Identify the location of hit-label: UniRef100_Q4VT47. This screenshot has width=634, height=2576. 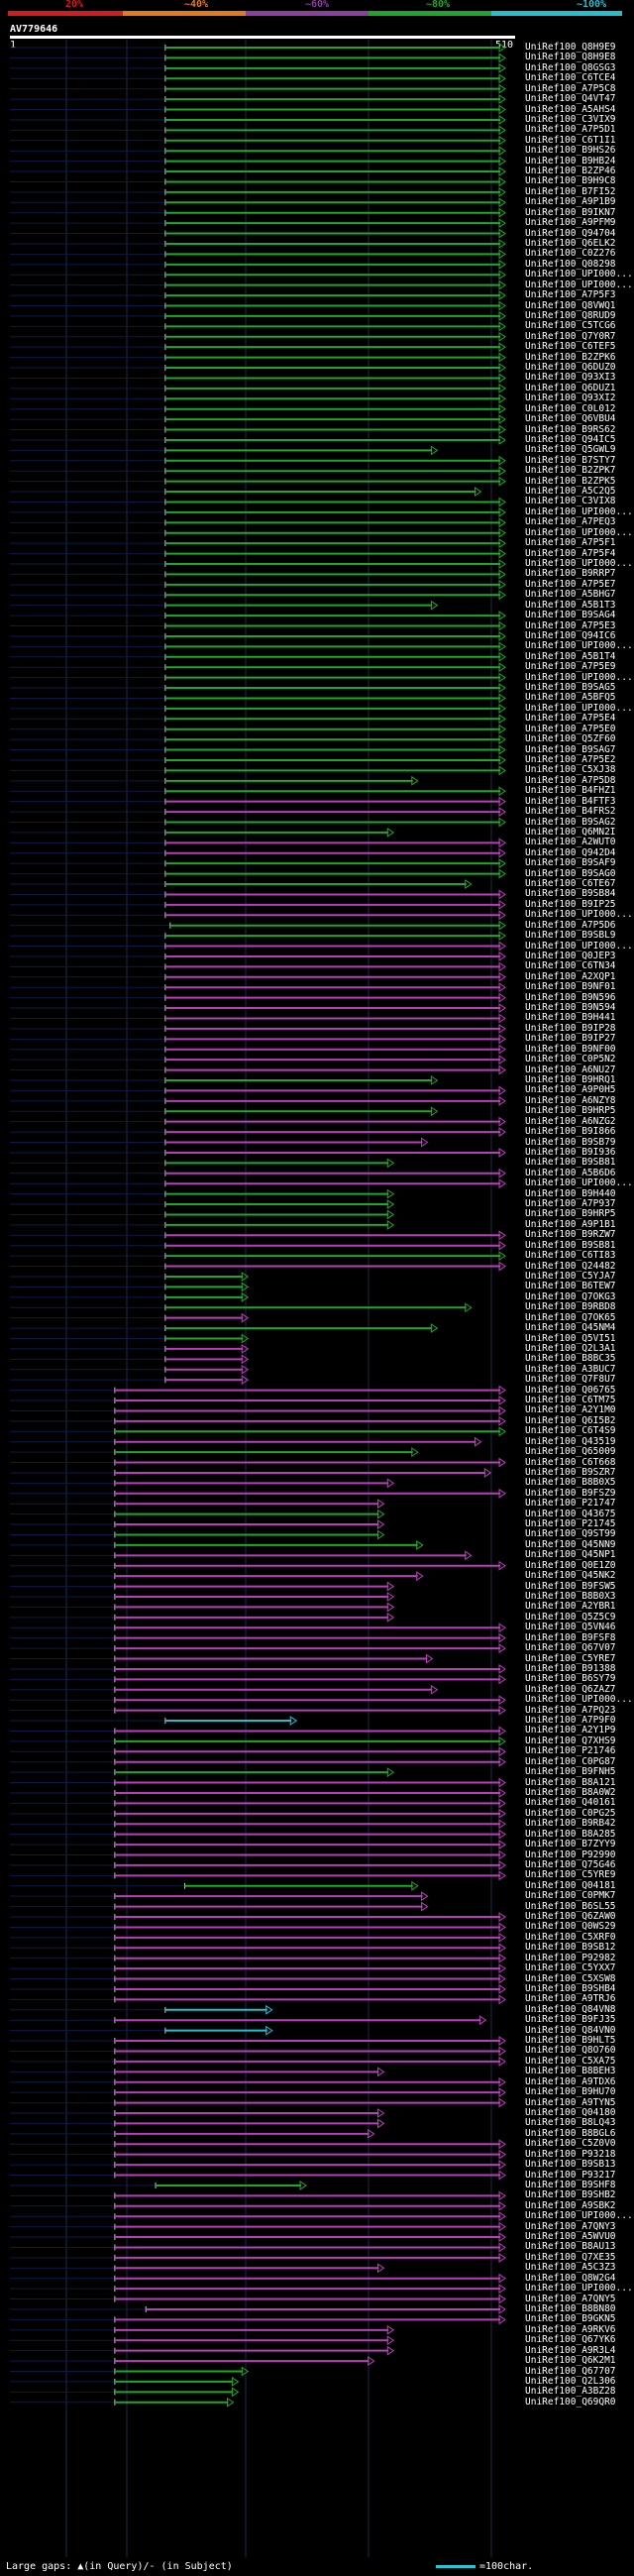
(570, 99).